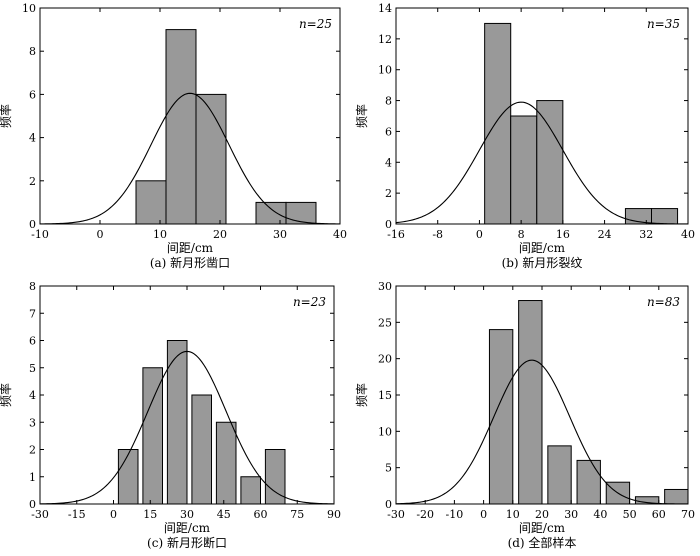 The image size is (700, 556). What do you see at coordinates (32, 477) in the screenshot?
I see `y-tick-label: 1` at bounding box center [32, 477].